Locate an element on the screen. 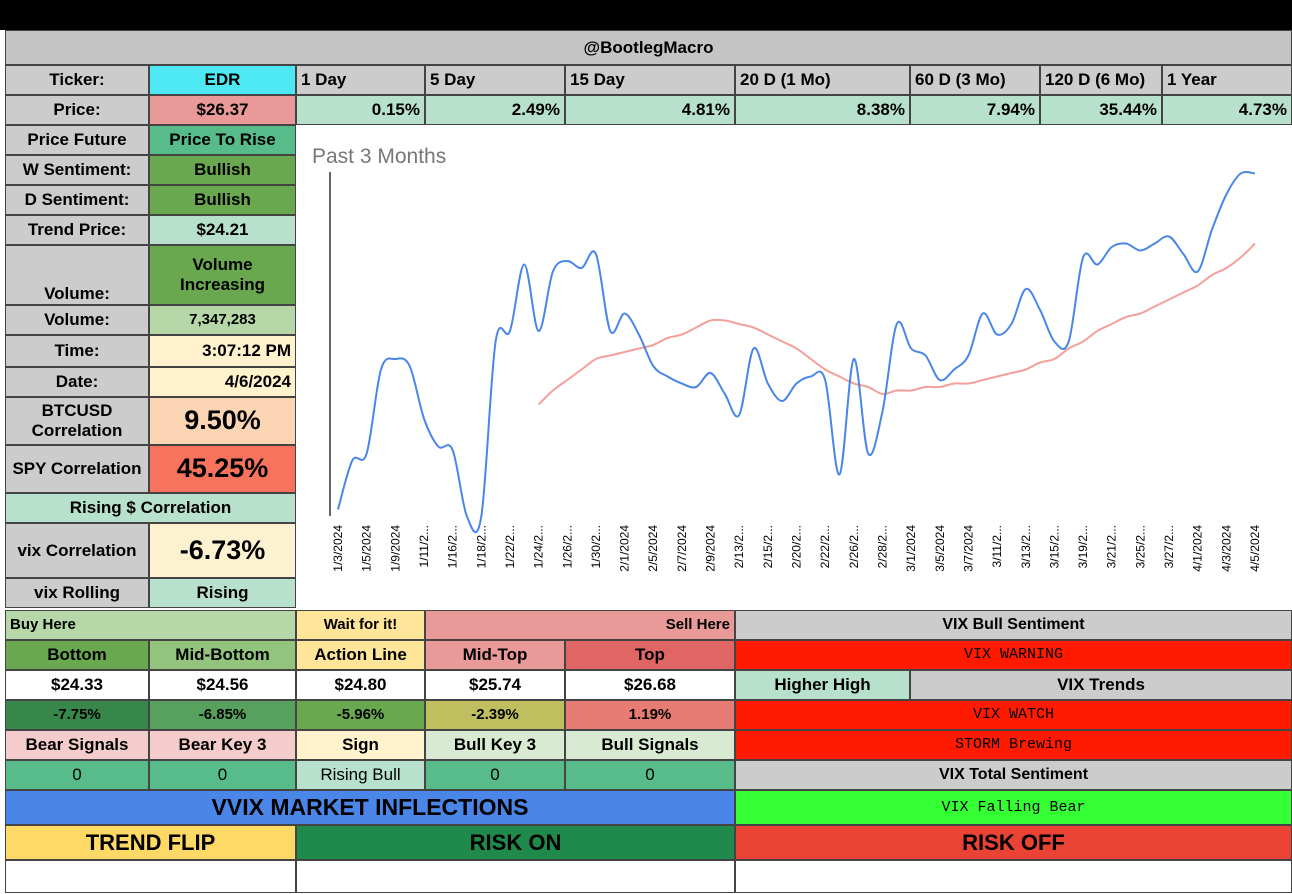 This screenshot has width=1292, height=894. level-price: $24.56 is located at coordinates (222, 685).